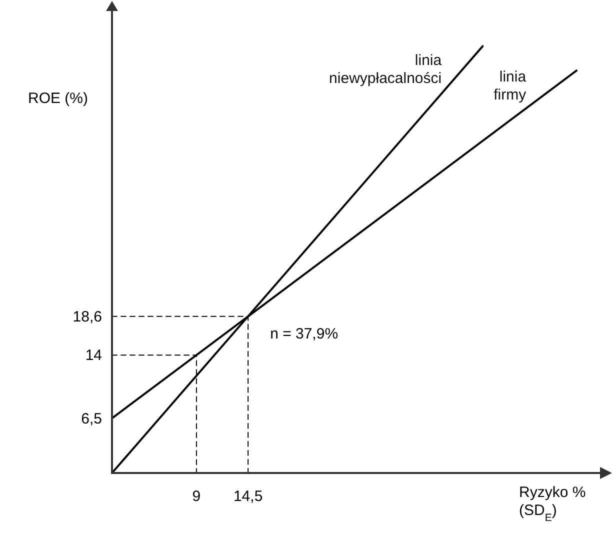  What do you see at coordinates (552, 504) in the screenshot?
I see `x-axis-title: Ryzyko % (SD$_{E}$)` at bounding box center [552, 504].